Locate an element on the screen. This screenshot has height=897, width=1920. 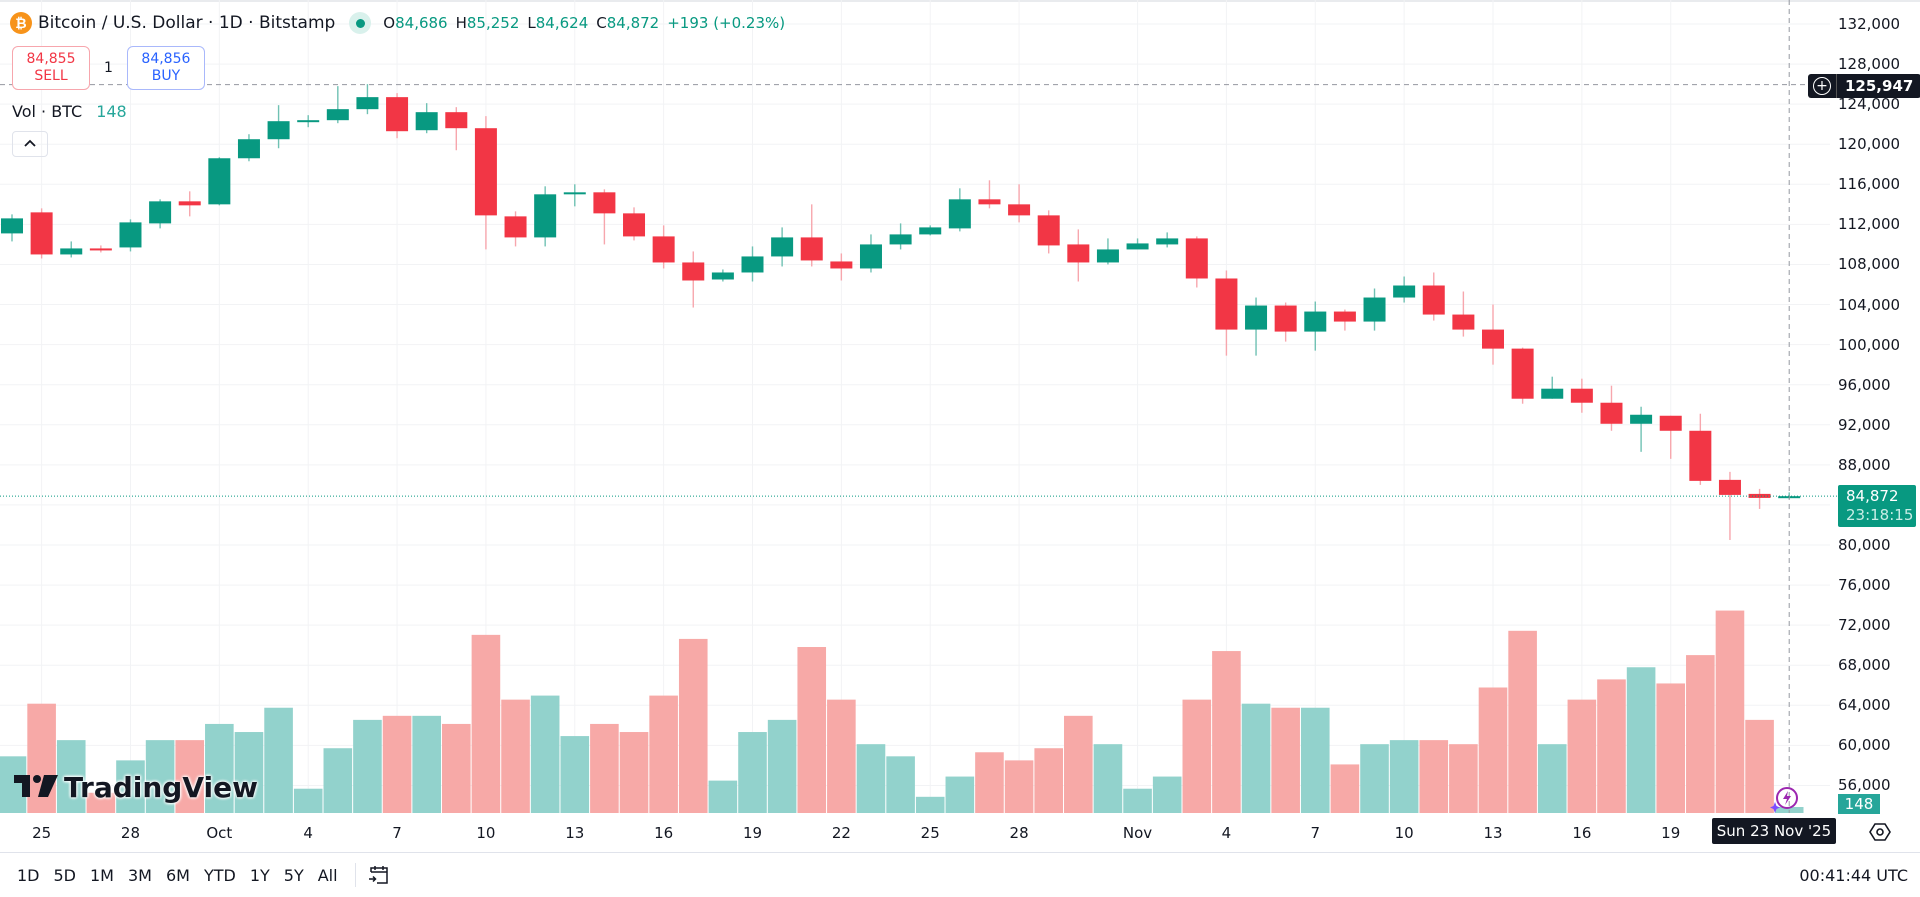
high-label: H is located at coordinates (461, 23).